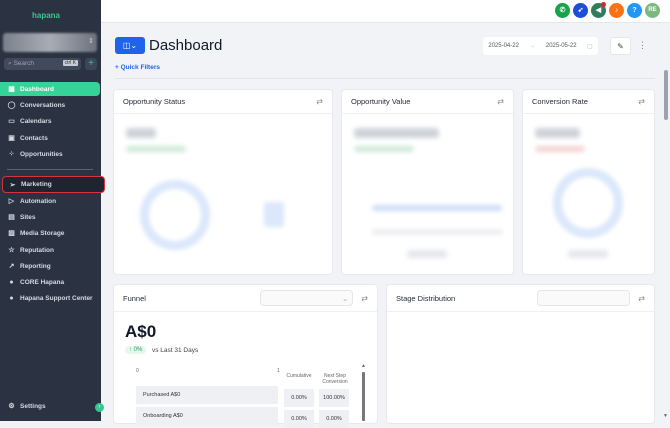  I want to click on sidebar-item-label: Marketing, so click(36, 184).